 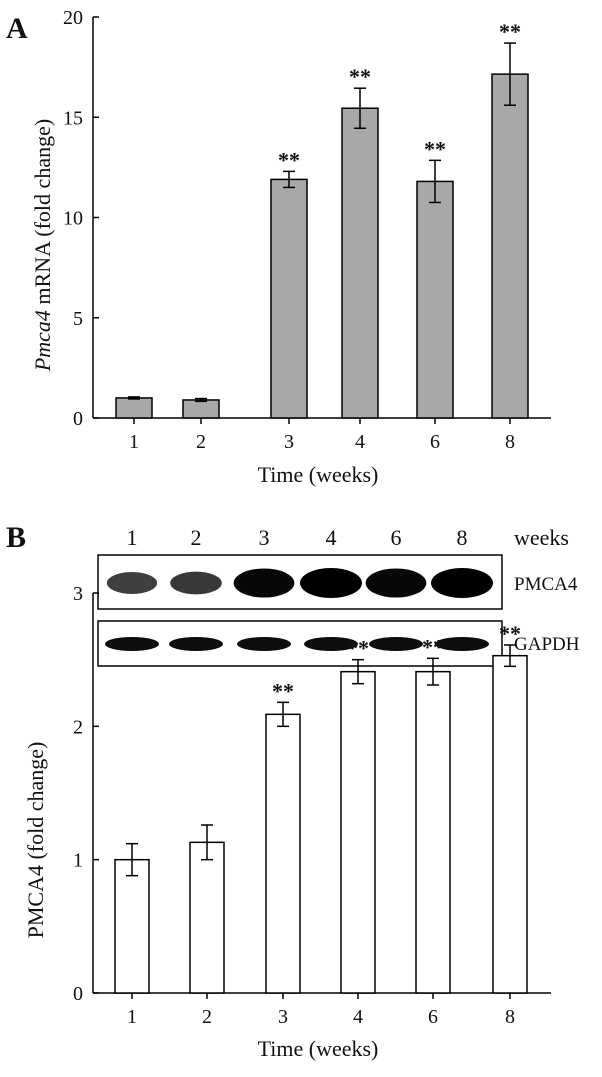 What do you see at coordinates (360, 442) in the screenshot?
I see `chart-a-xtick-label: 4` at bounding box center [360, 442].